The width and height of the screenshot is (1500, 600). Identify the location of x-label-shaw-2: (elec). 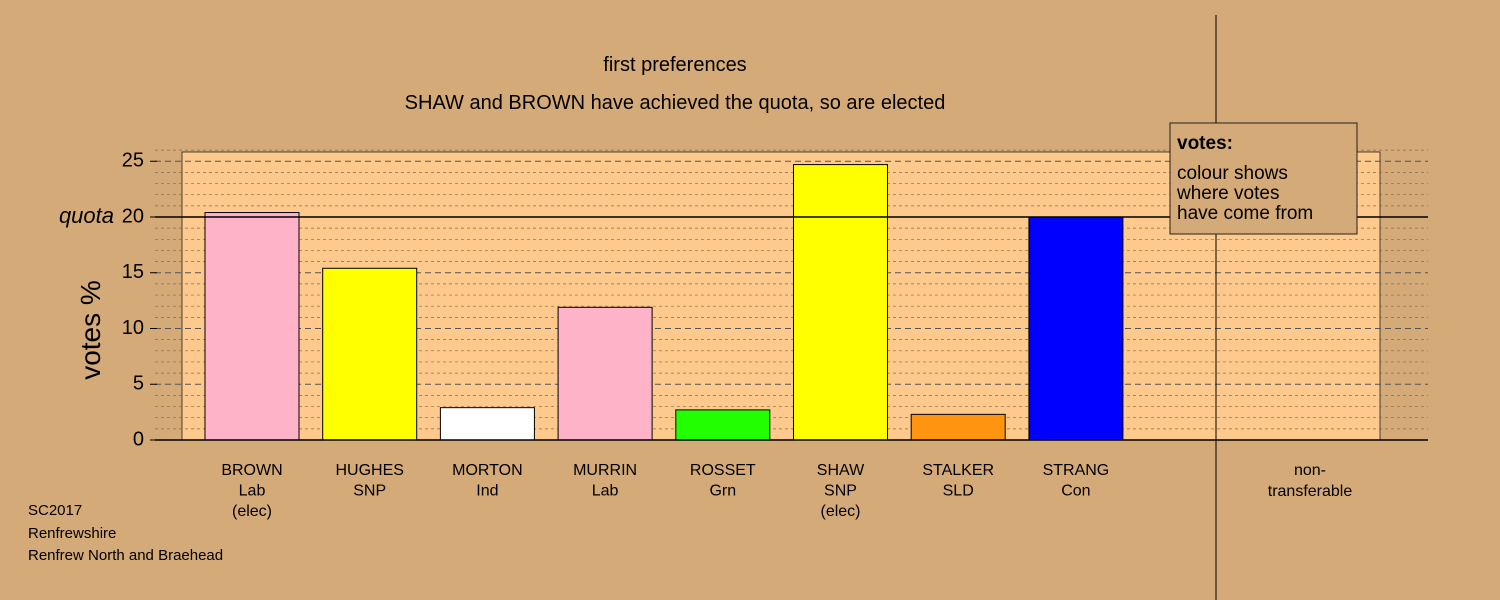
(840, 511).